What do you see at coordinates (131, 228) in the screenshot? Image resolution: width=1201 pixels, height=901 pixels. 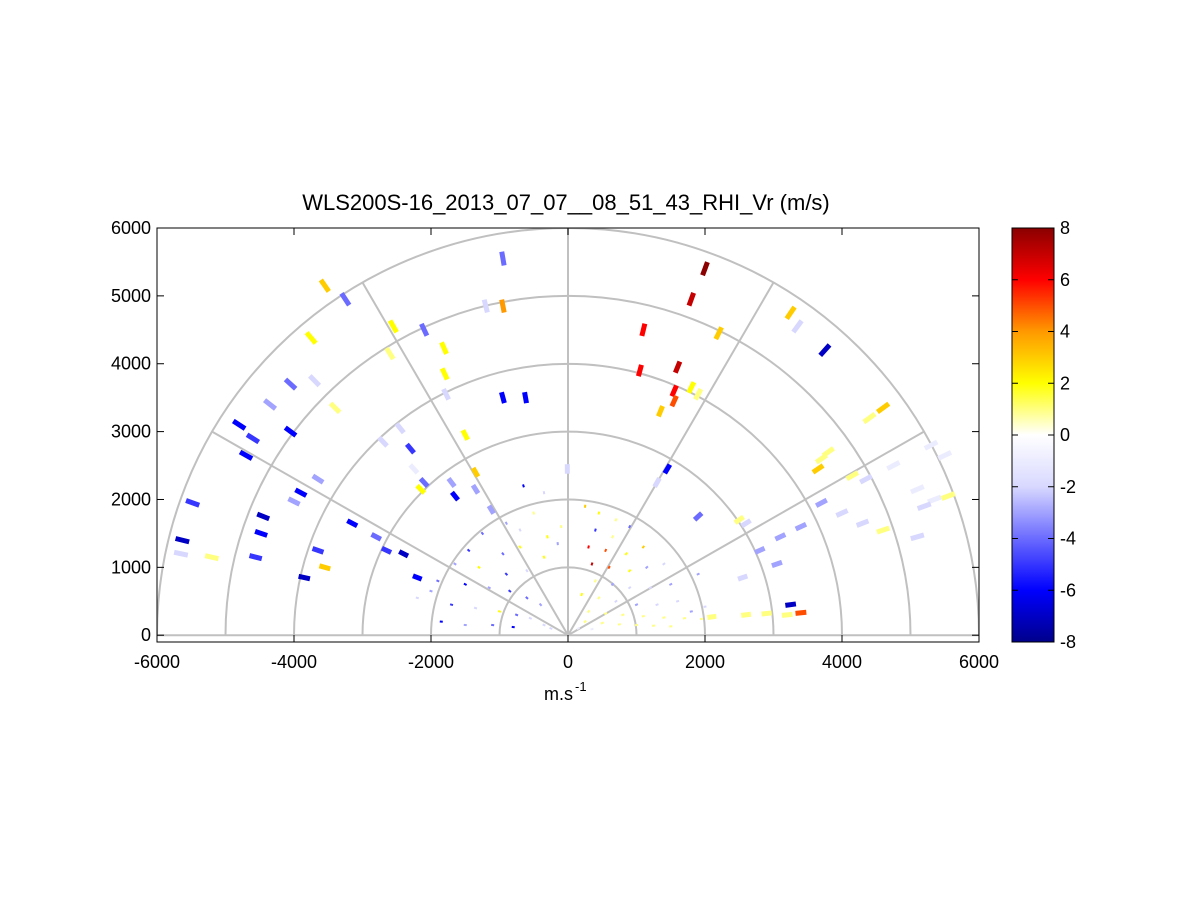 I see `y-tick-label: 6000` at bounding box center [131, 228].